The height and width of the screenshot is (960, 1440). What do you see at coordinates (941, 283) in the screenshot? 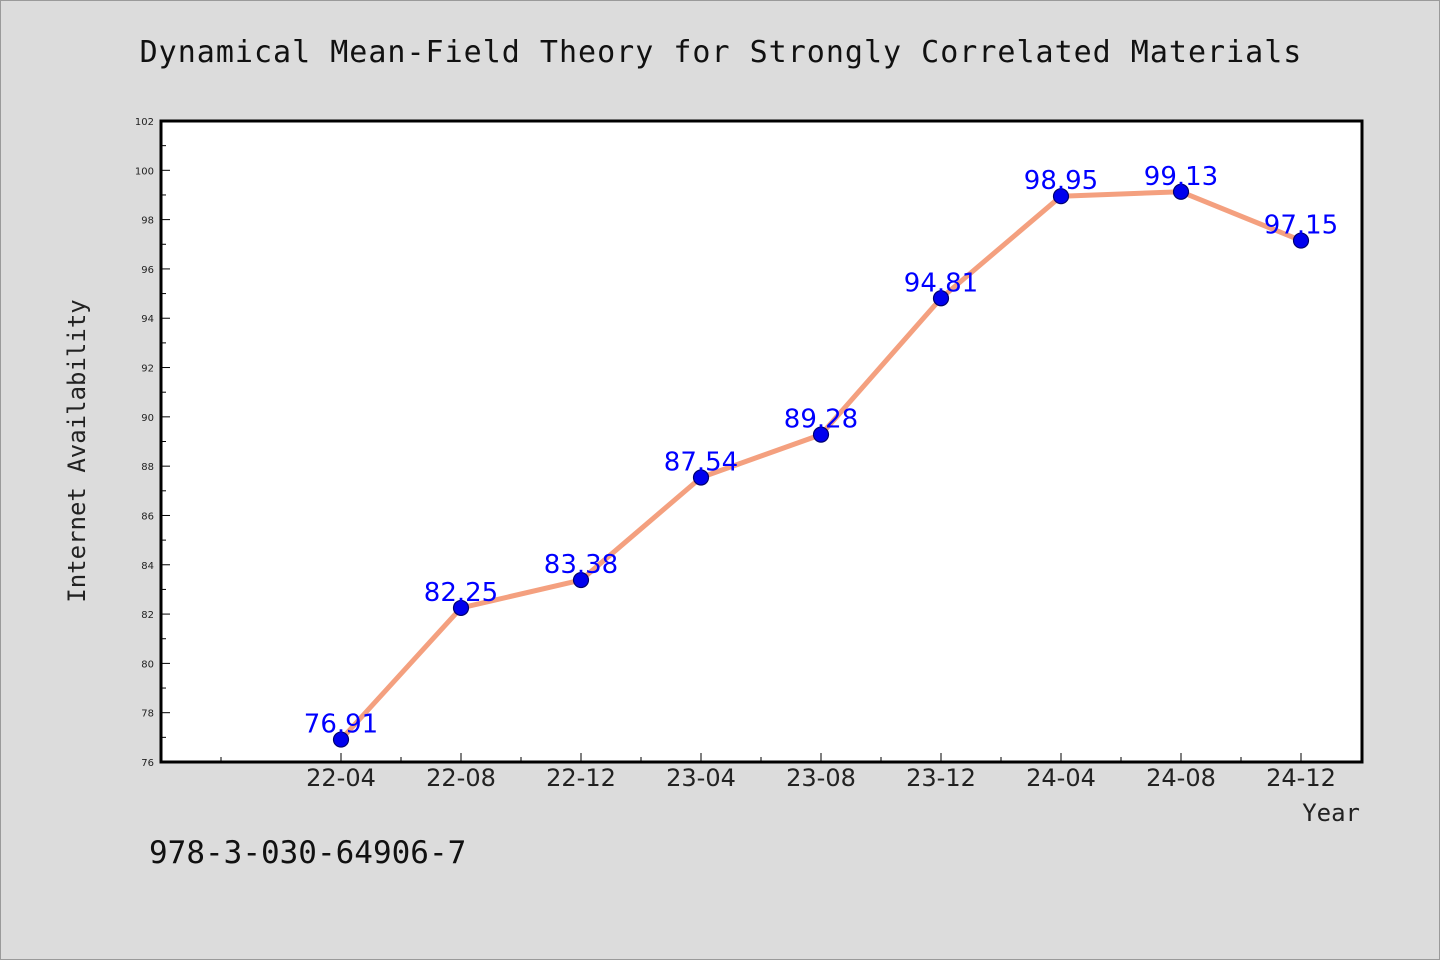
I see `data-label: 94.81` at bounding box center [941, 283].